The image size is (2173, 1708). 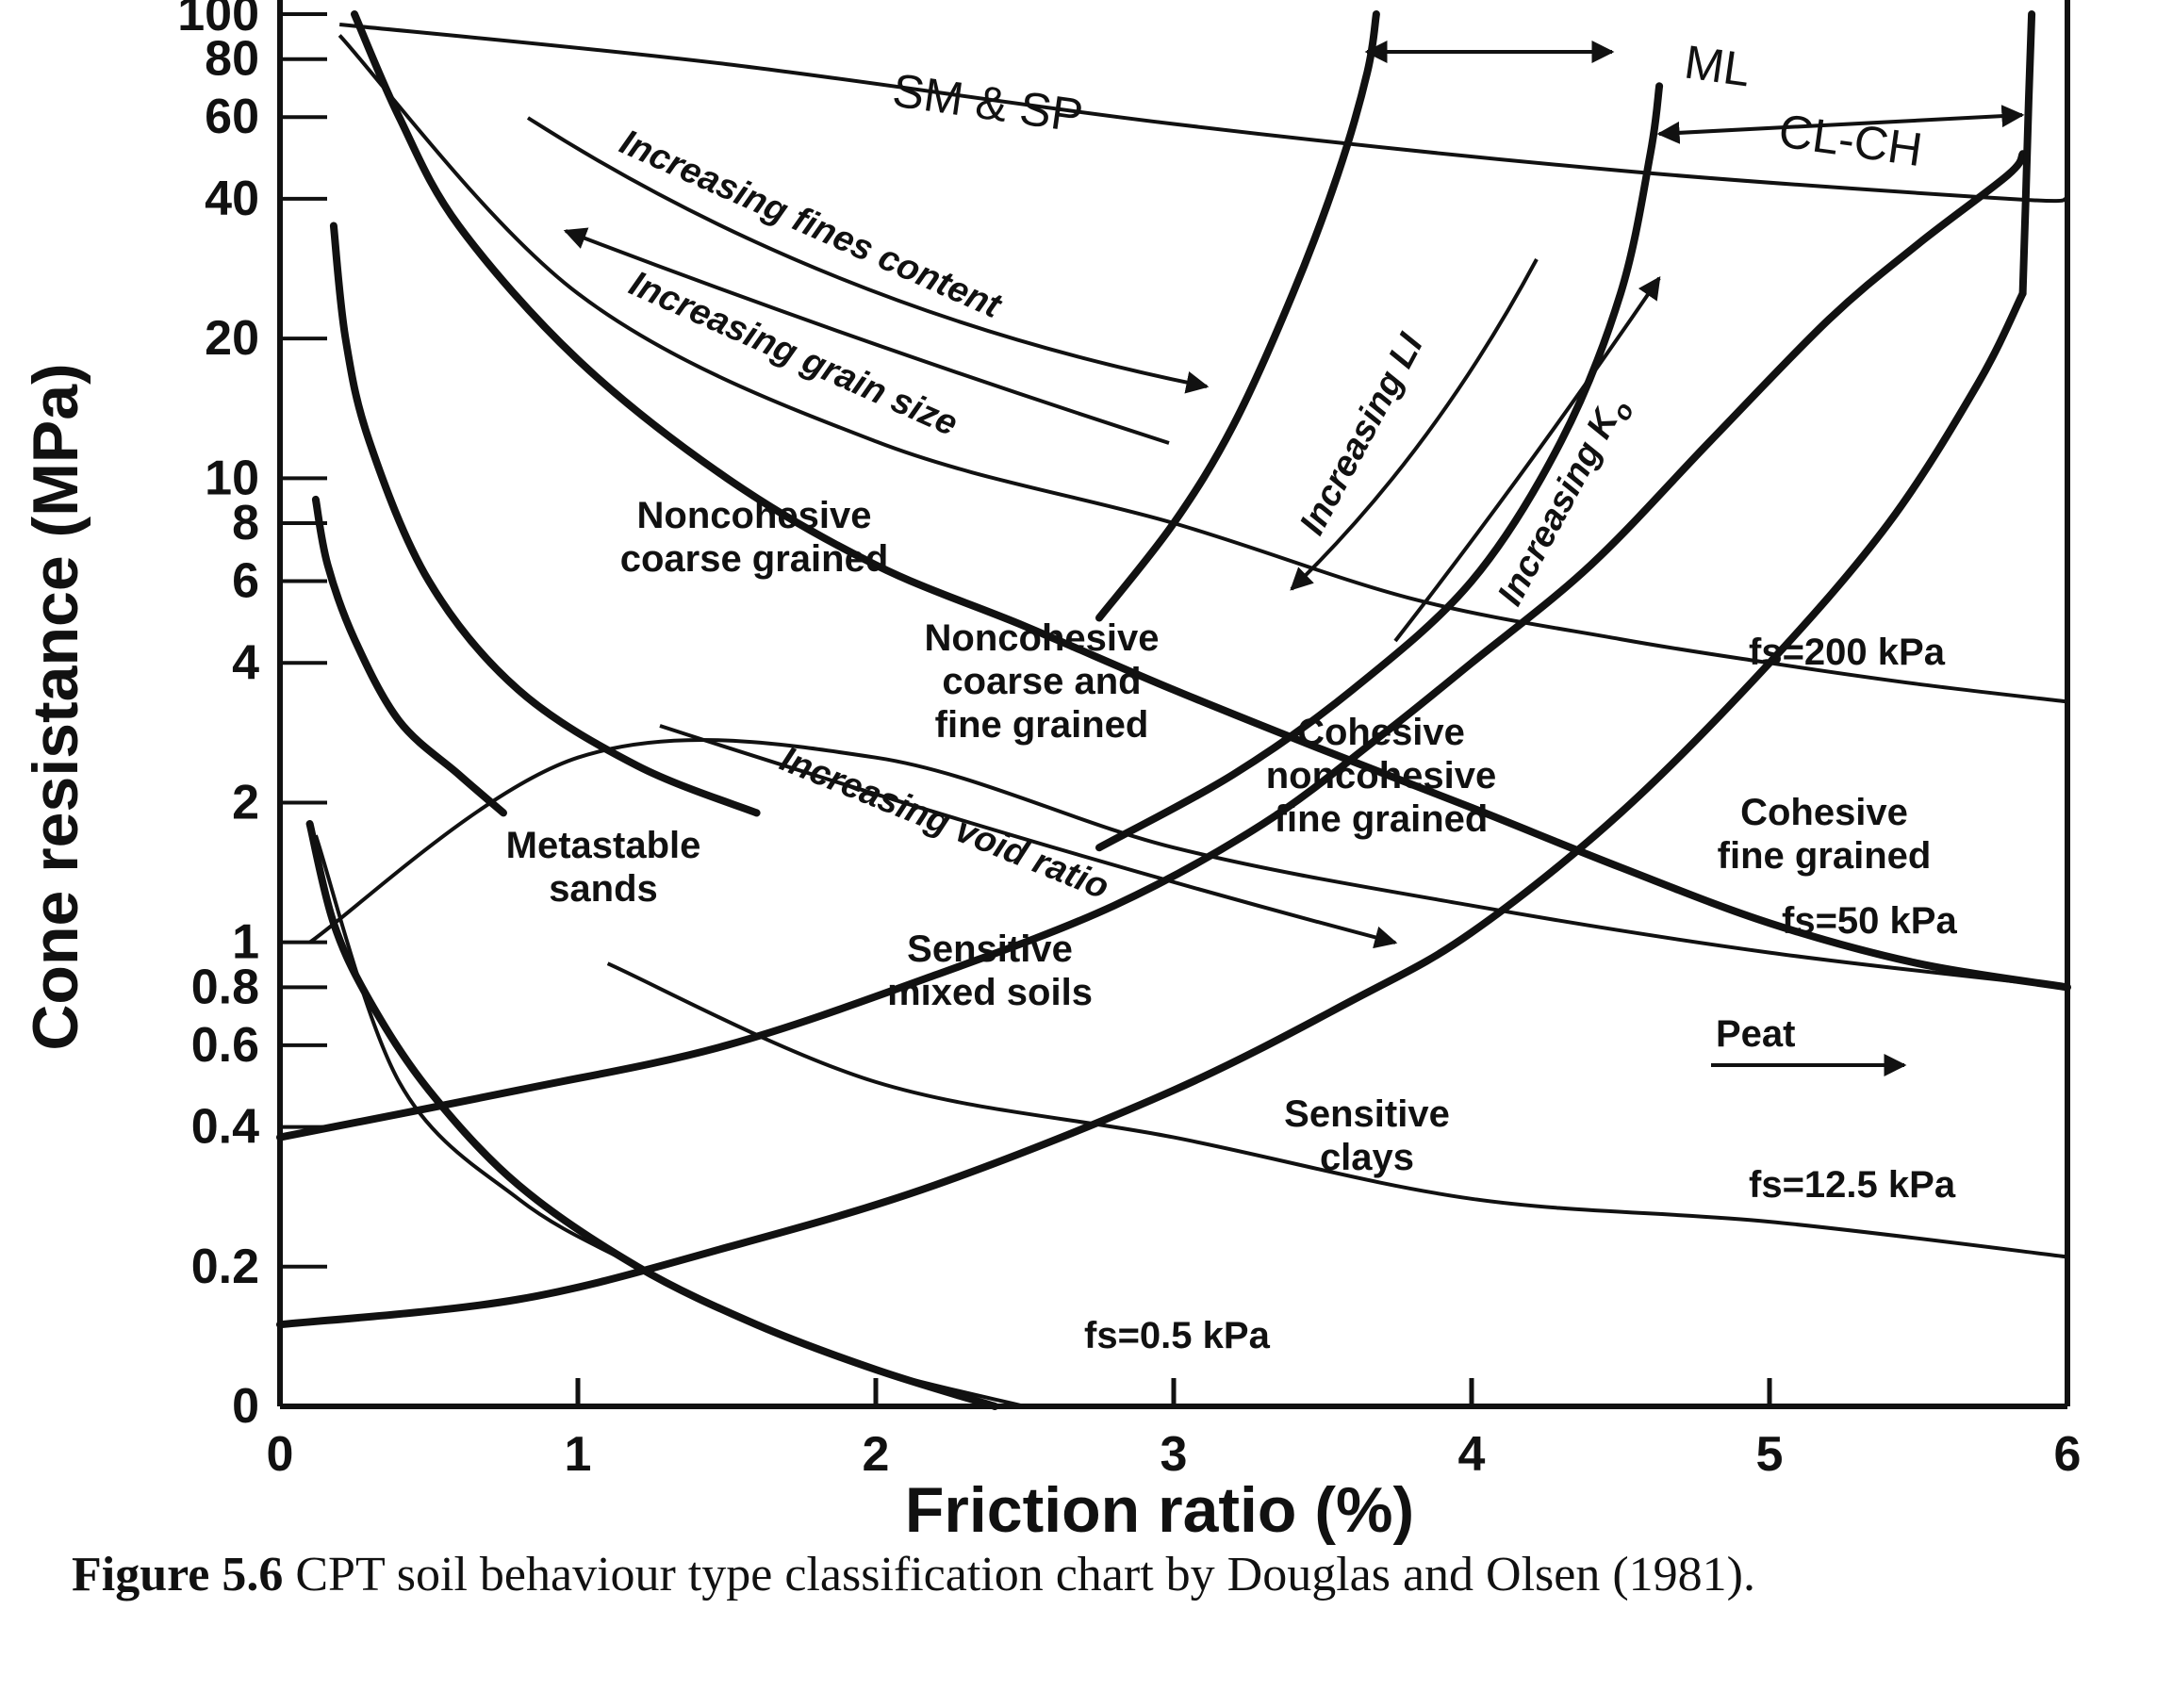 What do you see at coordinates (2068, 1454) in the screenshot?
I see `x-tick-label: 6` at bounding box center [2068, 1454].